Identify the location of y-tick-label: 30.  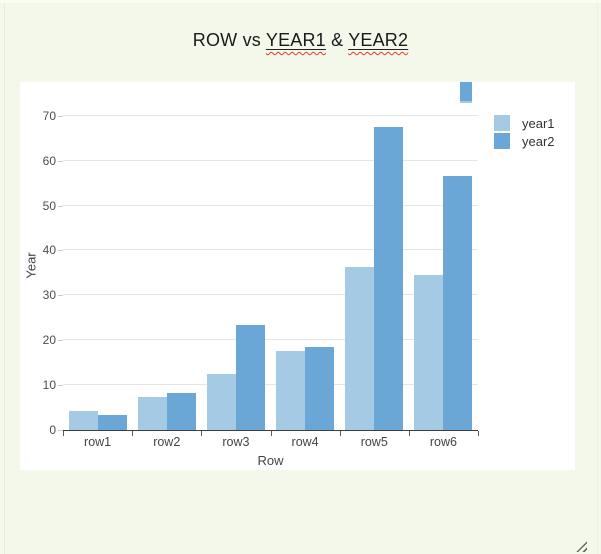
(49, 295).